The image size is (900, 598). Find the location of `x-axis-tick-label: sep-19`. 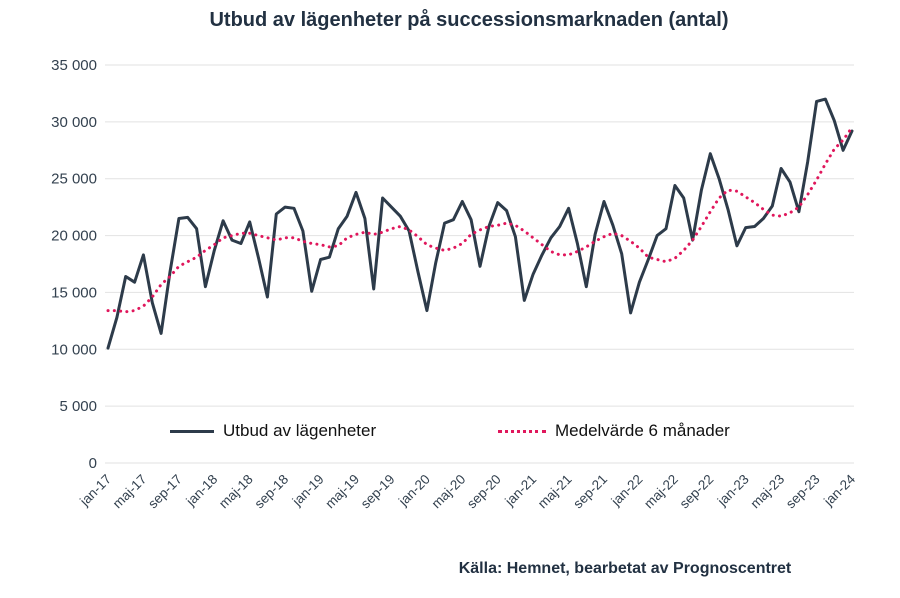

x-axis-tick-label: sep-19 is located at coordinates (378, 492).